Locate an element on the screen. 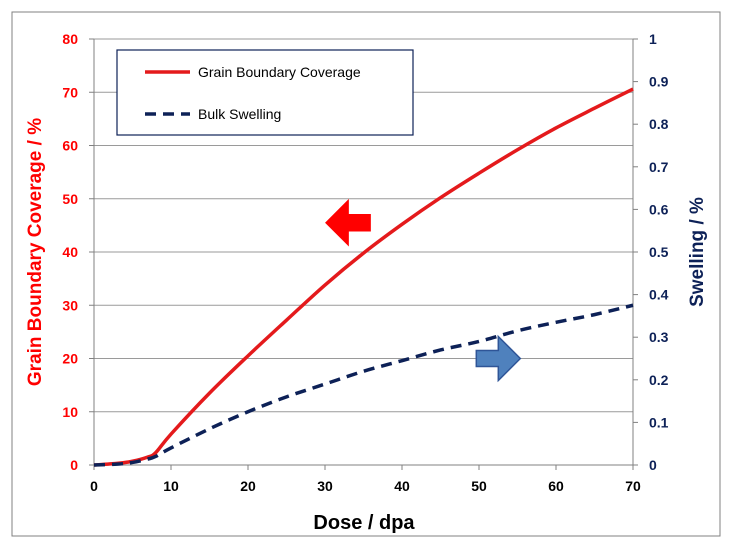 Image resolution: width=732 pixels, height=553 pixels. y-left-tick-label: 0 is located at coordinates (74, 465).